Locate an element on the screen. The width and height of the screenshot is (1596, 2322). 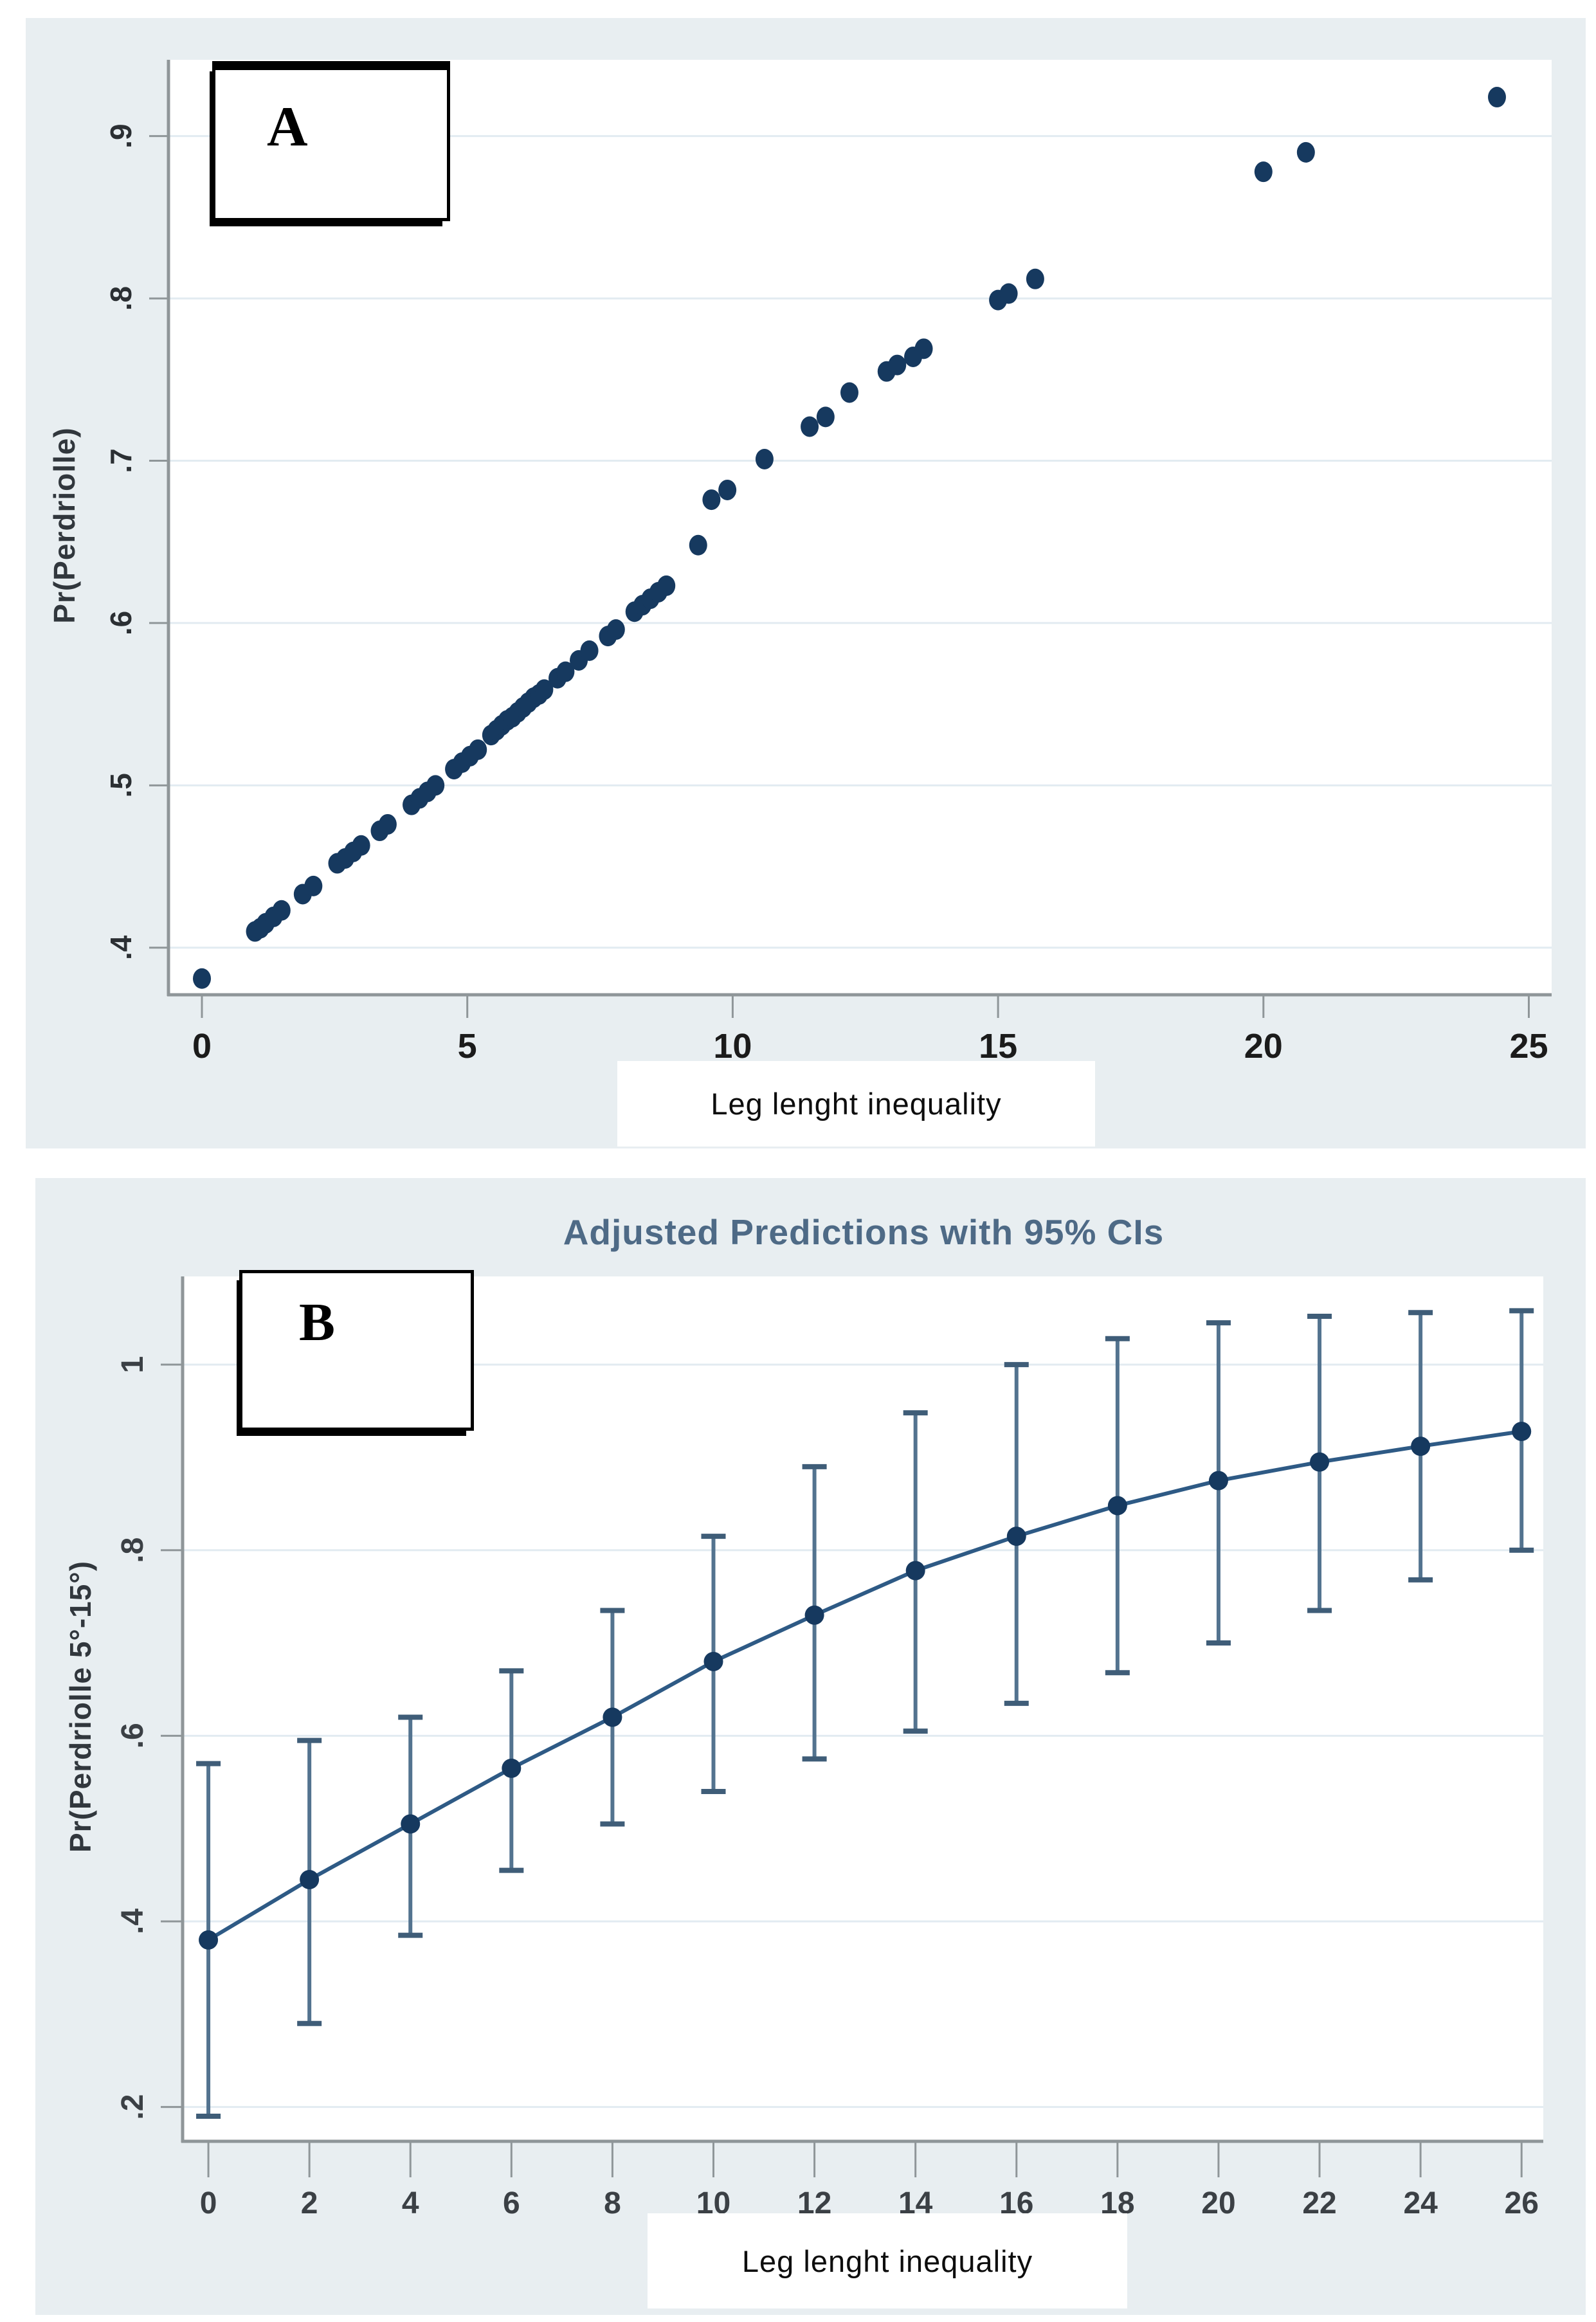
panel-a-x-axis-title-box: Leg lenght inequality is located at coordinates (856, 1104).